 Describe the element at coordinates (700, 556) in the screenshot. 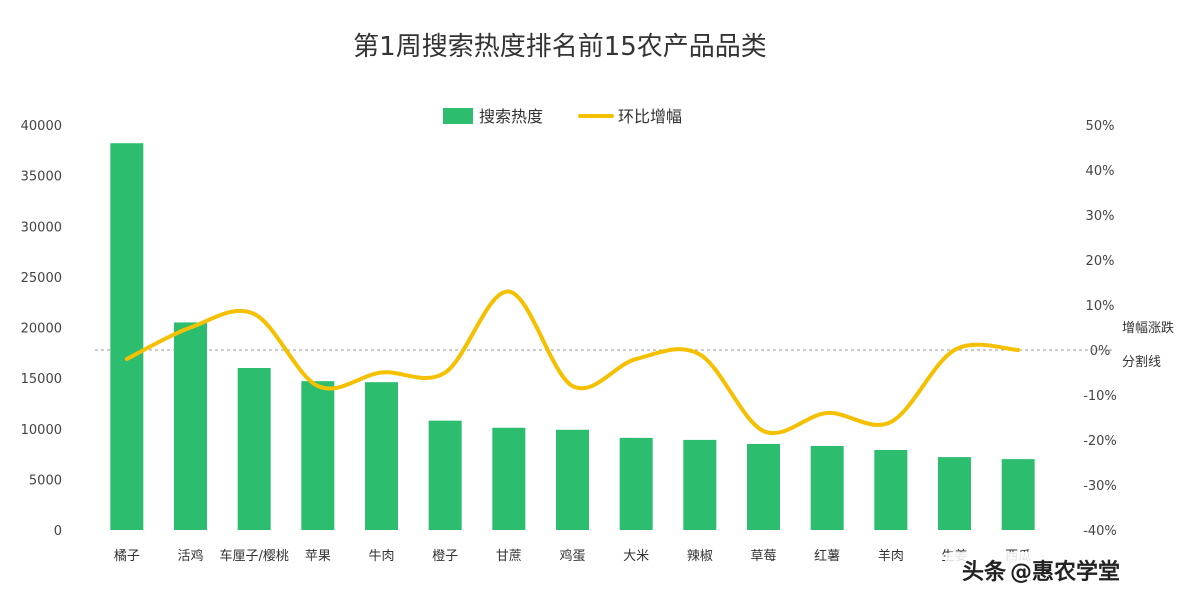

I see `category-label: 辣椒` at that location.